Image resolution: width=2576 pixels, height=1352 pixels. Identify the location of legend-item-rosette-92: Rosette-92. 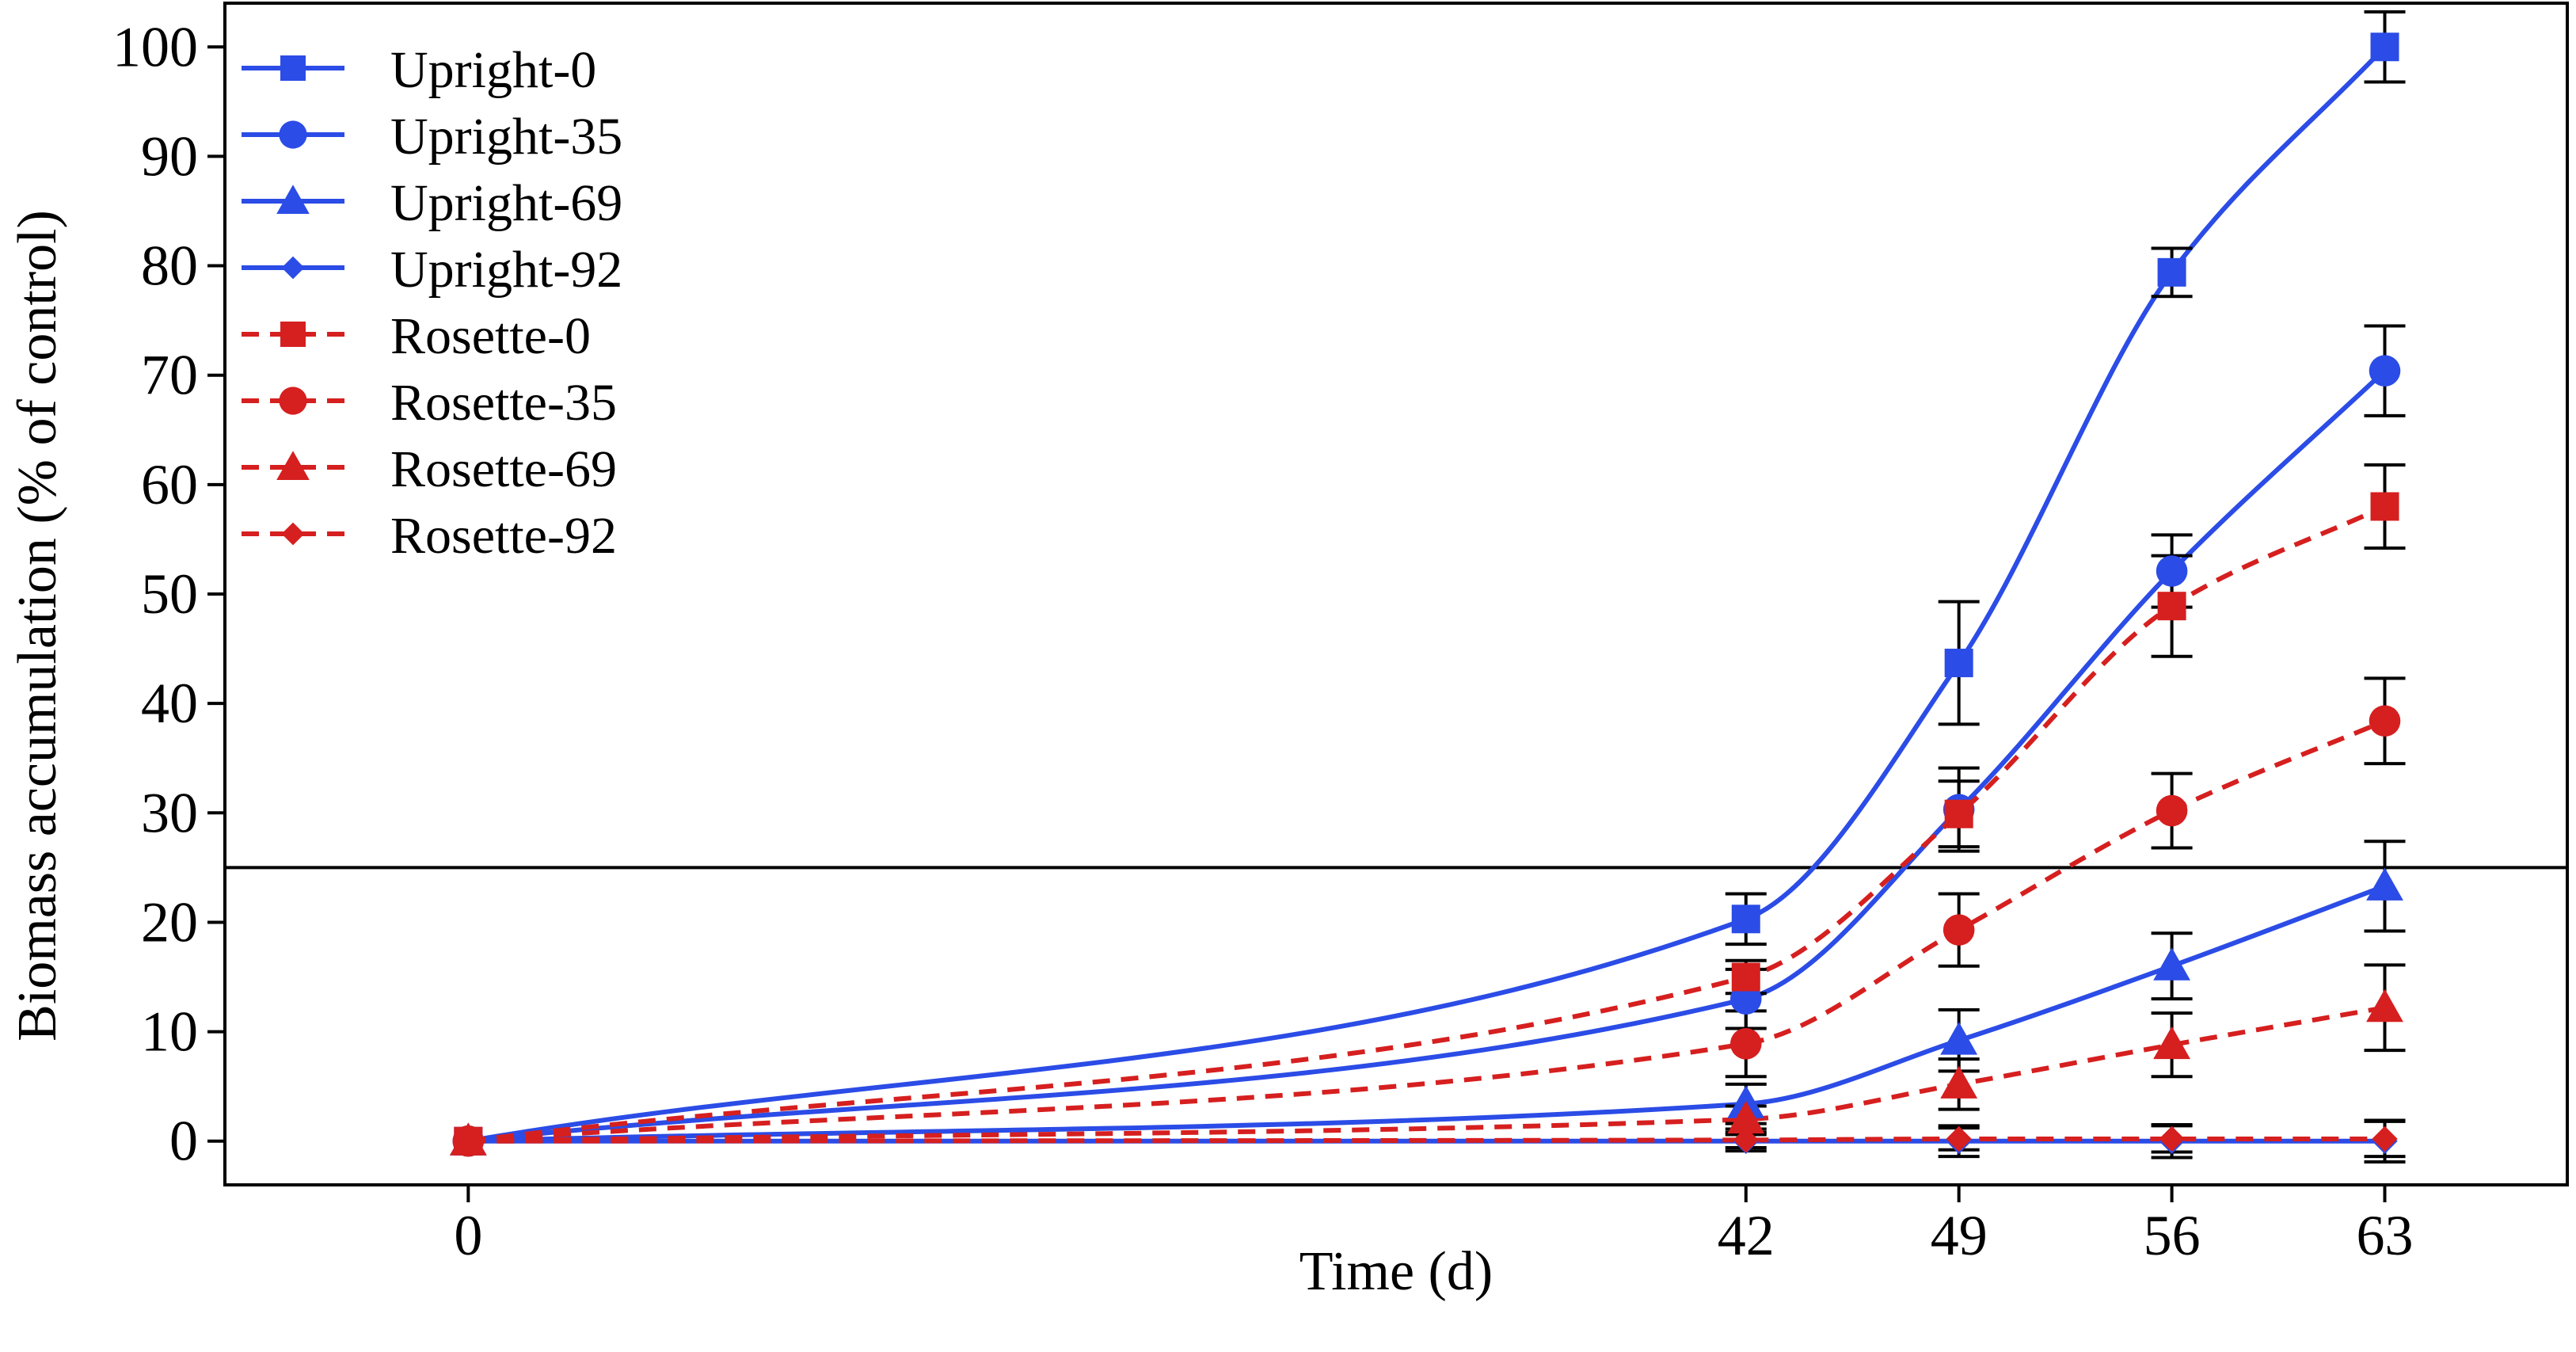
(429, 536).